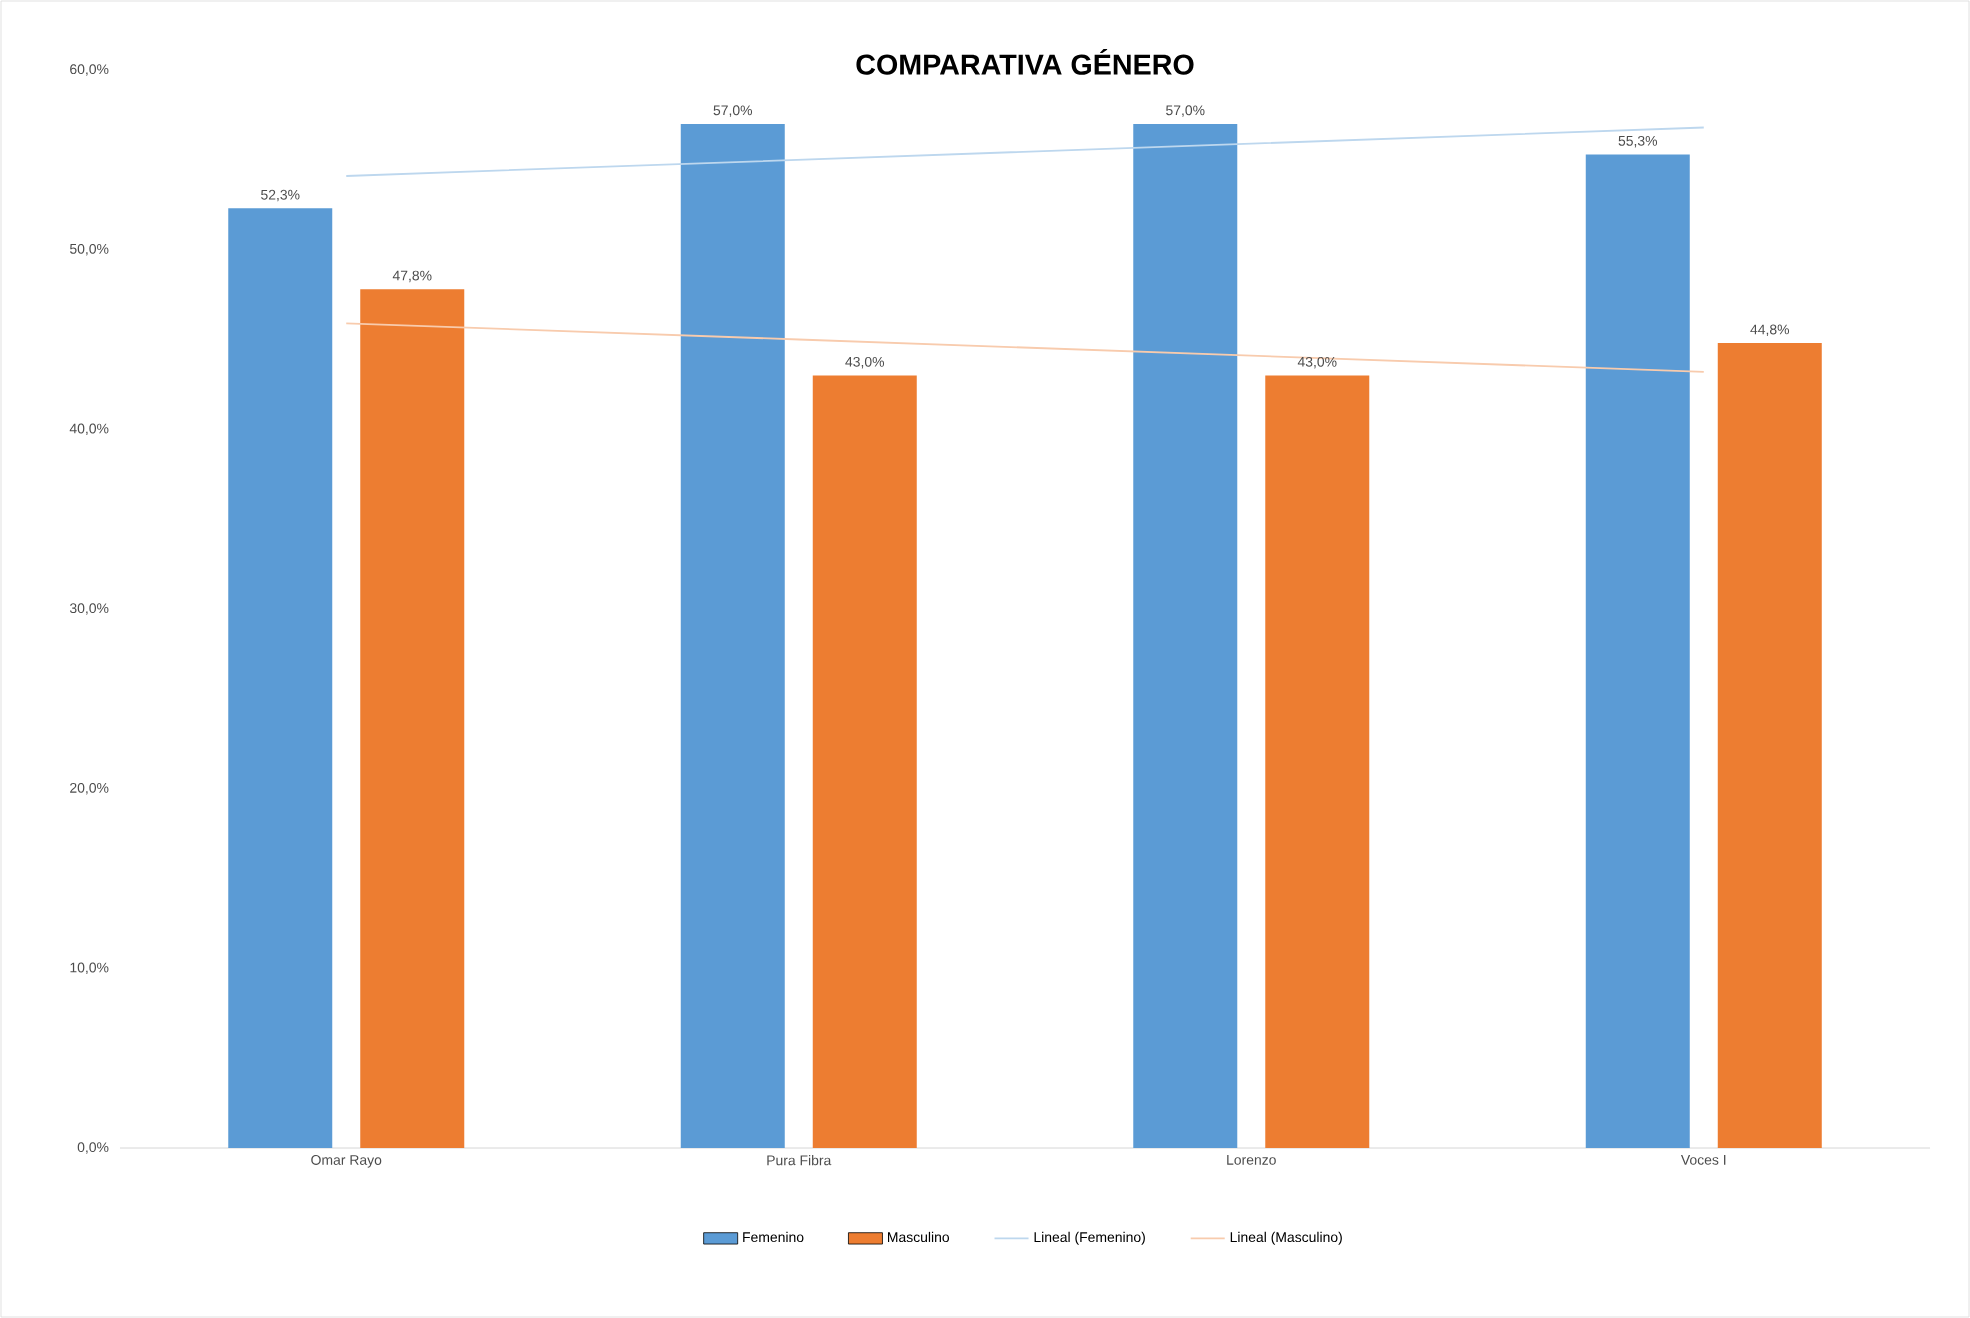  What do you see at coordinates (1025, 62) in the screenshot?
I see `chart-title: COMPARATIVA GÉNERO` at bounding box center [1025, 62].